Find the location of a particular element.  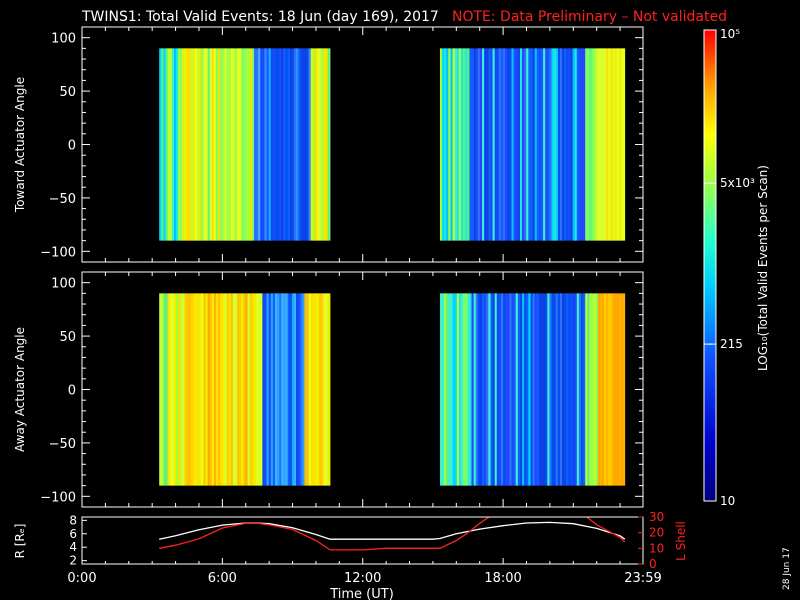

y-axis-label: Toward Actuator Angle is located at coordinates (20, 145).